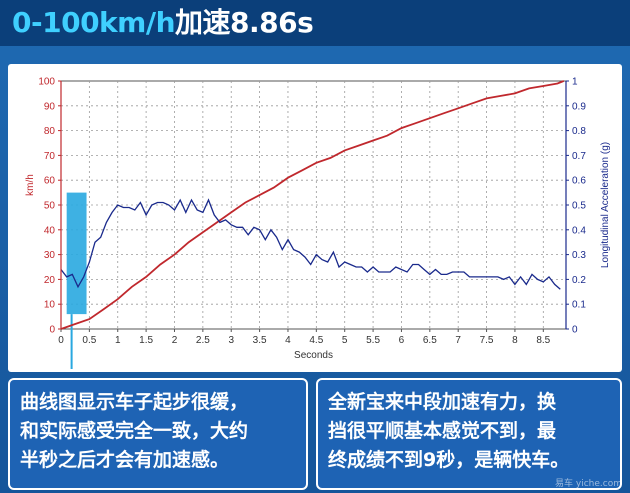 This screenshot has height=493, width=630. What do you see at coordinates (50, 305) in the screenshot?
I see `y-left-tick-label: 10` at bounding box center [50, 305].